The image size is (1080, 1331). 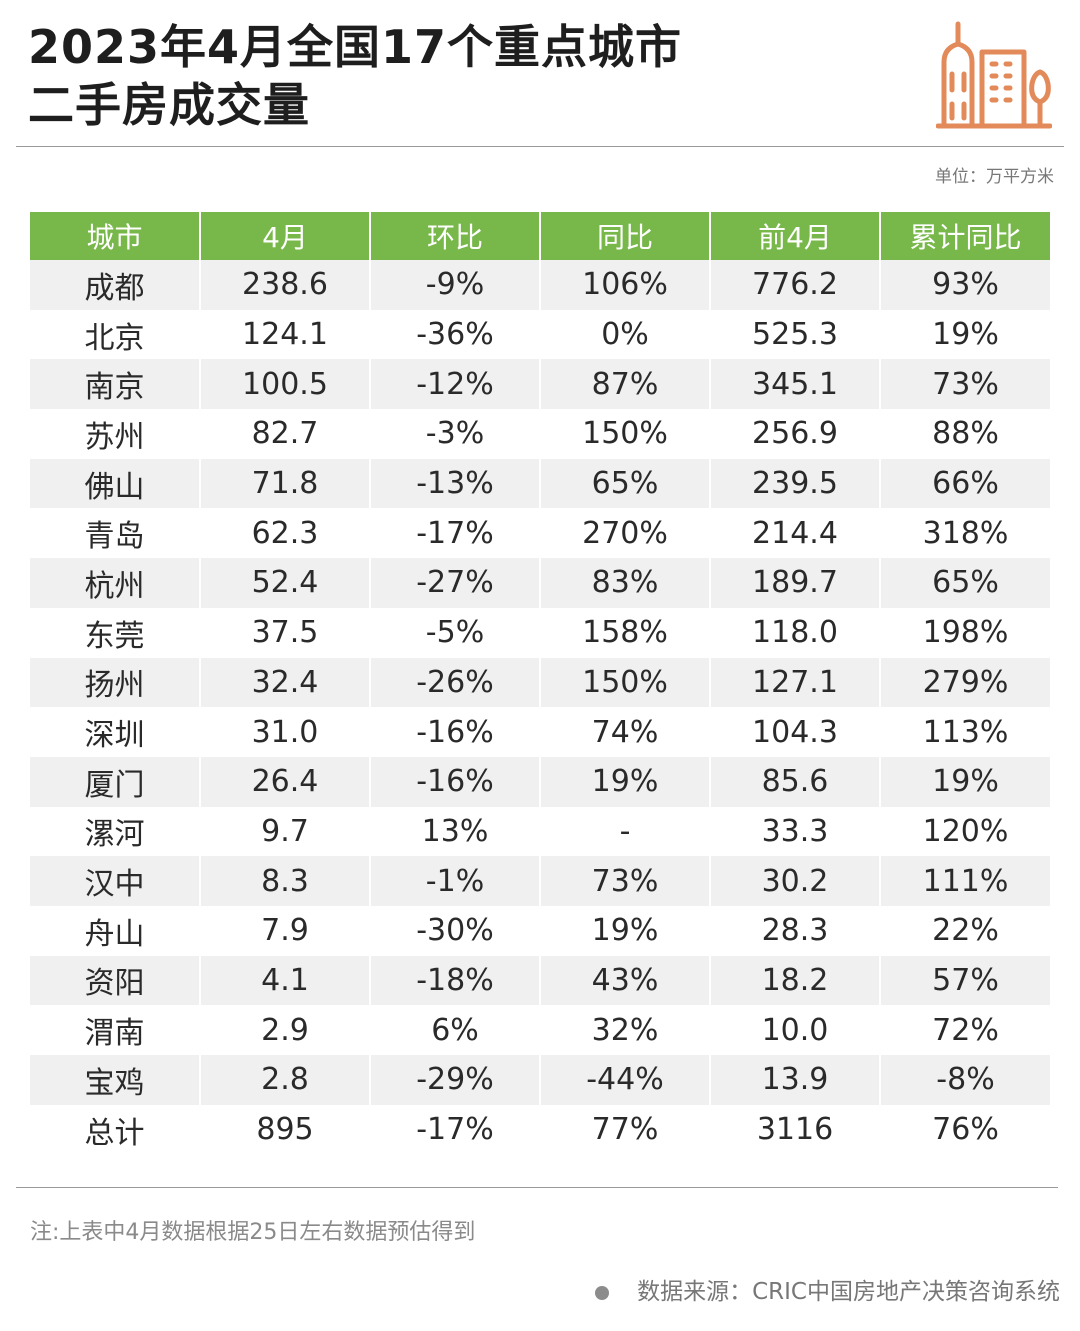 What do you see at coordinates (965, 1130) in the screenshot?
I see `table-cell: 76%` at bounding box center [965, 1130].